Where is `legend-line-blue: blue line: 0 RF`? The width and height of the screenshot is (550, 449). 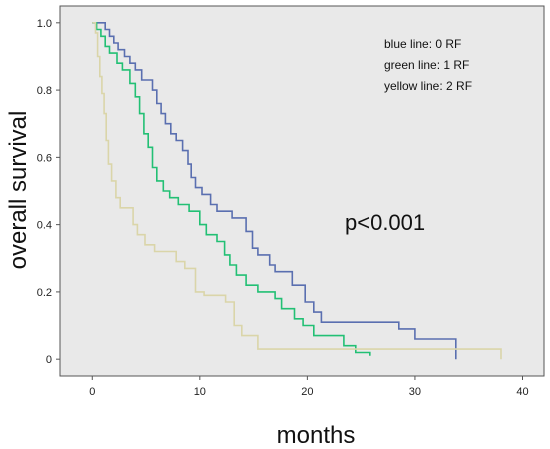 legend-line-blue: blue line: 0 RF is located at coordinates (422, 44).